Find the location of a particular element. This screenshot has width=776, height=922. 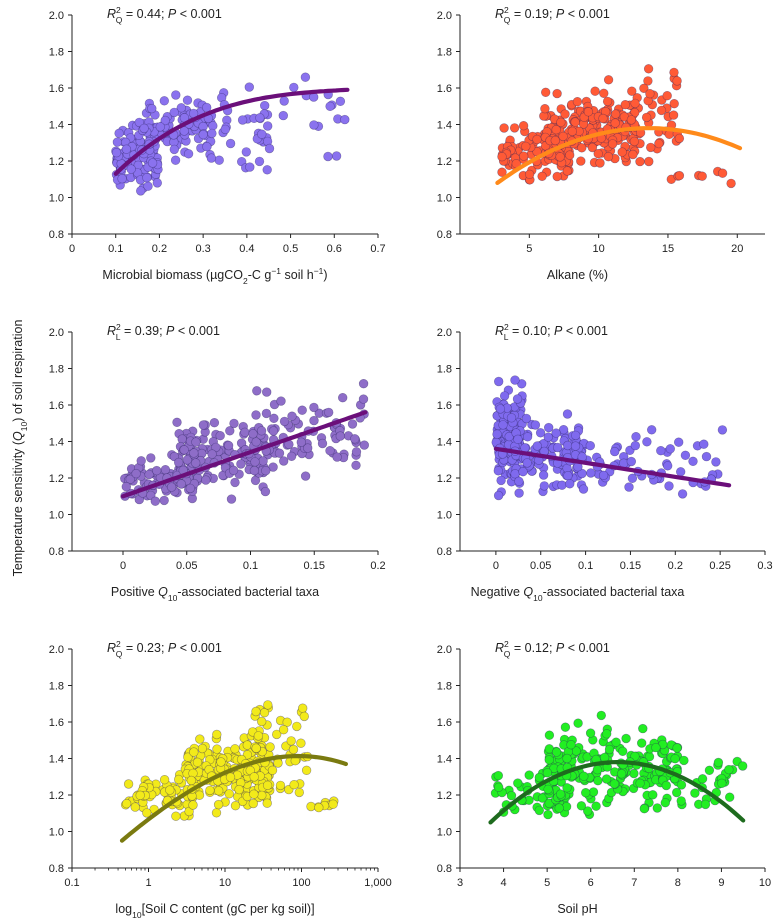

y-tick-label: 1.0 is located at coordinates (56, 516).